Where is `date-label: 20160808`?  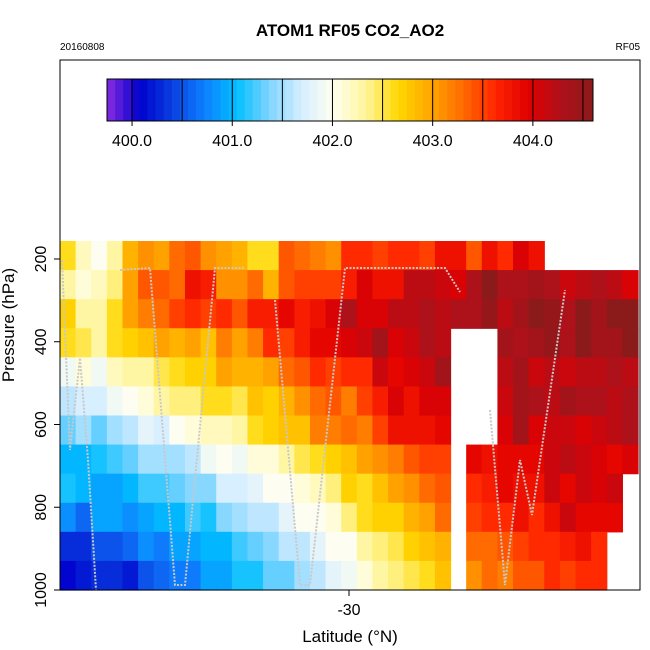 date-label: 20160808 is located at coordinates (82, 47).